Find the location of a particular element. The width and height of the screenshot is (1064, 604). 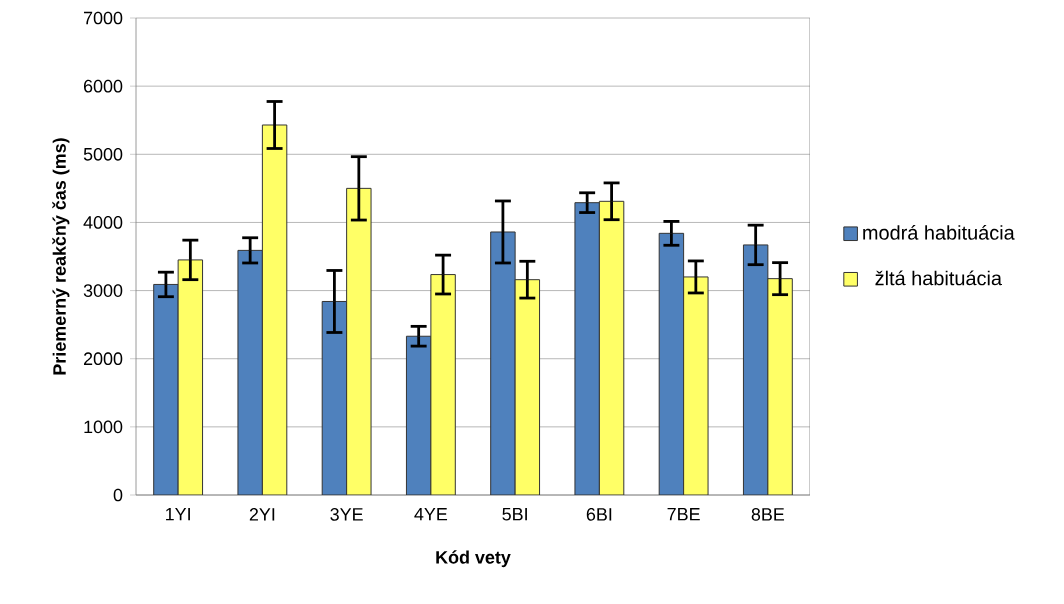

y-tick-label: 0 is located at coordinates (118, 495).